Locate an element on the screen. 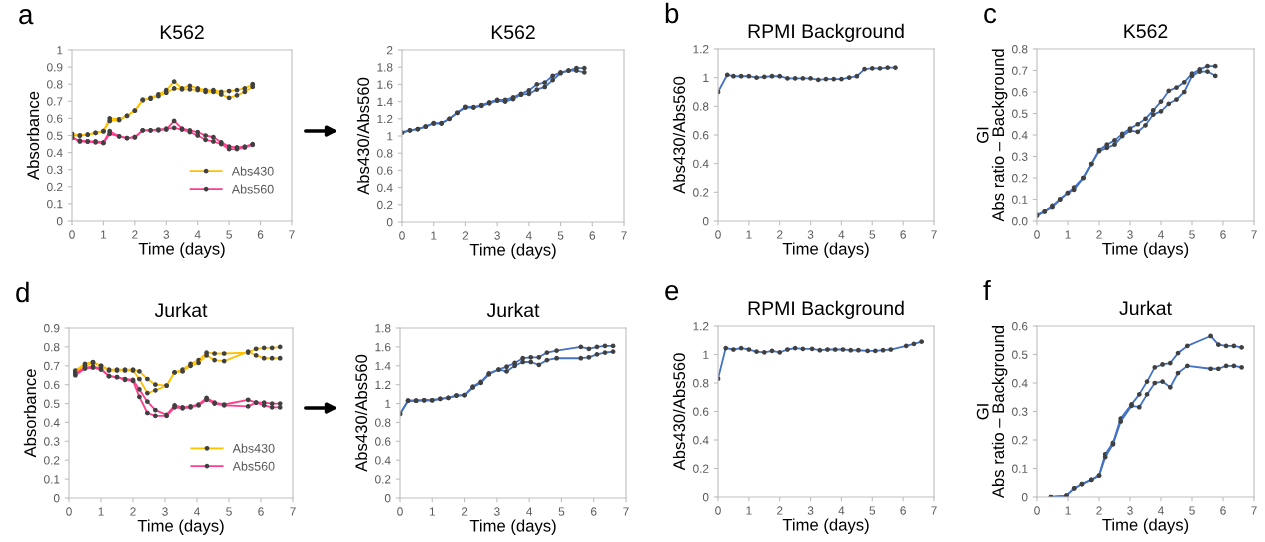 The width and height of the screenshot is (1265, 542). y-tick-label: 0.0 is located at coordinates (1020, 221).